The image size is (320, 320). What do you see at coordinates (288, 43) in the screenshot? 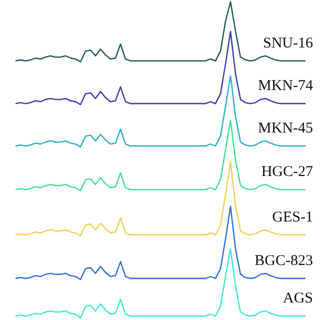
I see `series-label: SNU-16` at bounding box center [288, 43].